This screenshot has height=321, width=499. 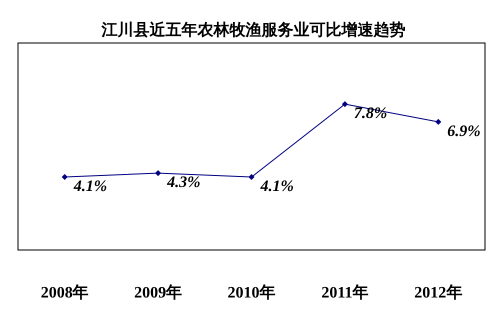 I want to click on x-tick-label: 2010年, so click(x=252, y=292).